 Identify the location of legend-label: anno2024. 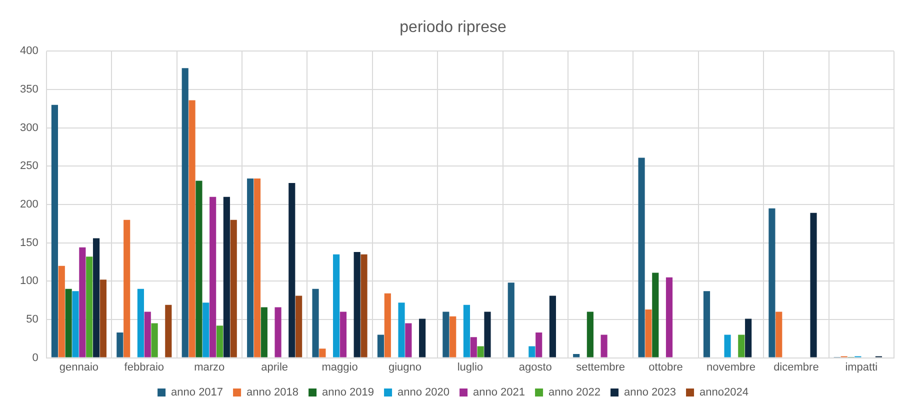
(724, 392).